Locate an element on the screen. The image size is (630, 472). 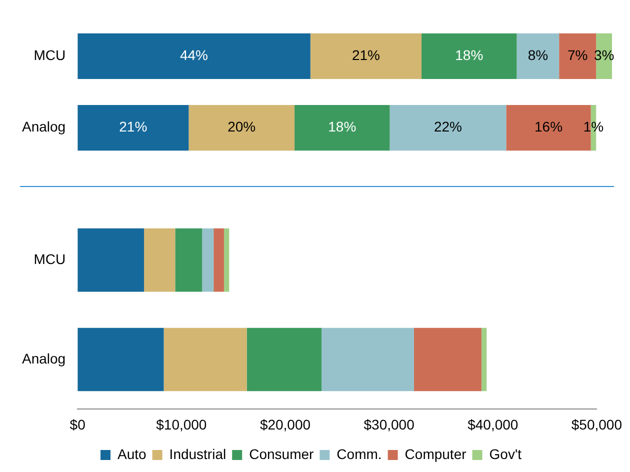
x-tick-label: $0 is located at coordinates (78, 424).